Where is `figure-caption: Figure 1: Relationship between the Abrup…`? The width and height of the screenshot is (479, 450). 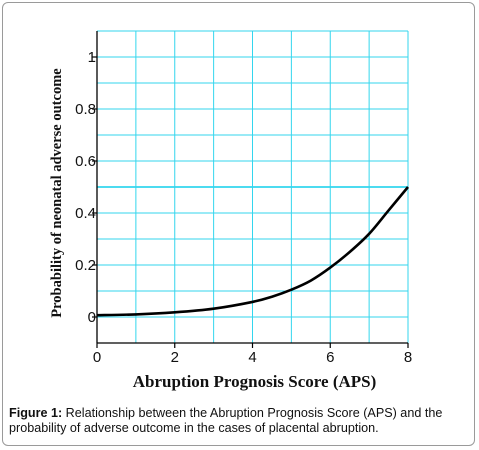 figure-caption: Figure 1: Relationship between the Abrup… is located at coordinates (240, 421).